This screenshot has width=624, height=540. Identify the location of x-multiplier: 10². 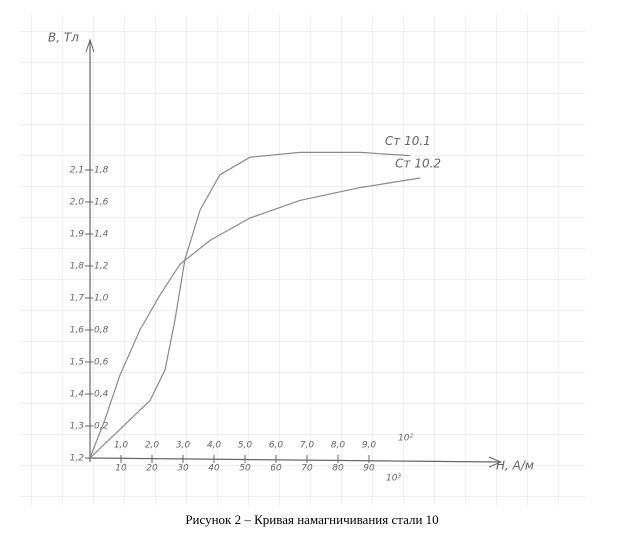
(405, 439).